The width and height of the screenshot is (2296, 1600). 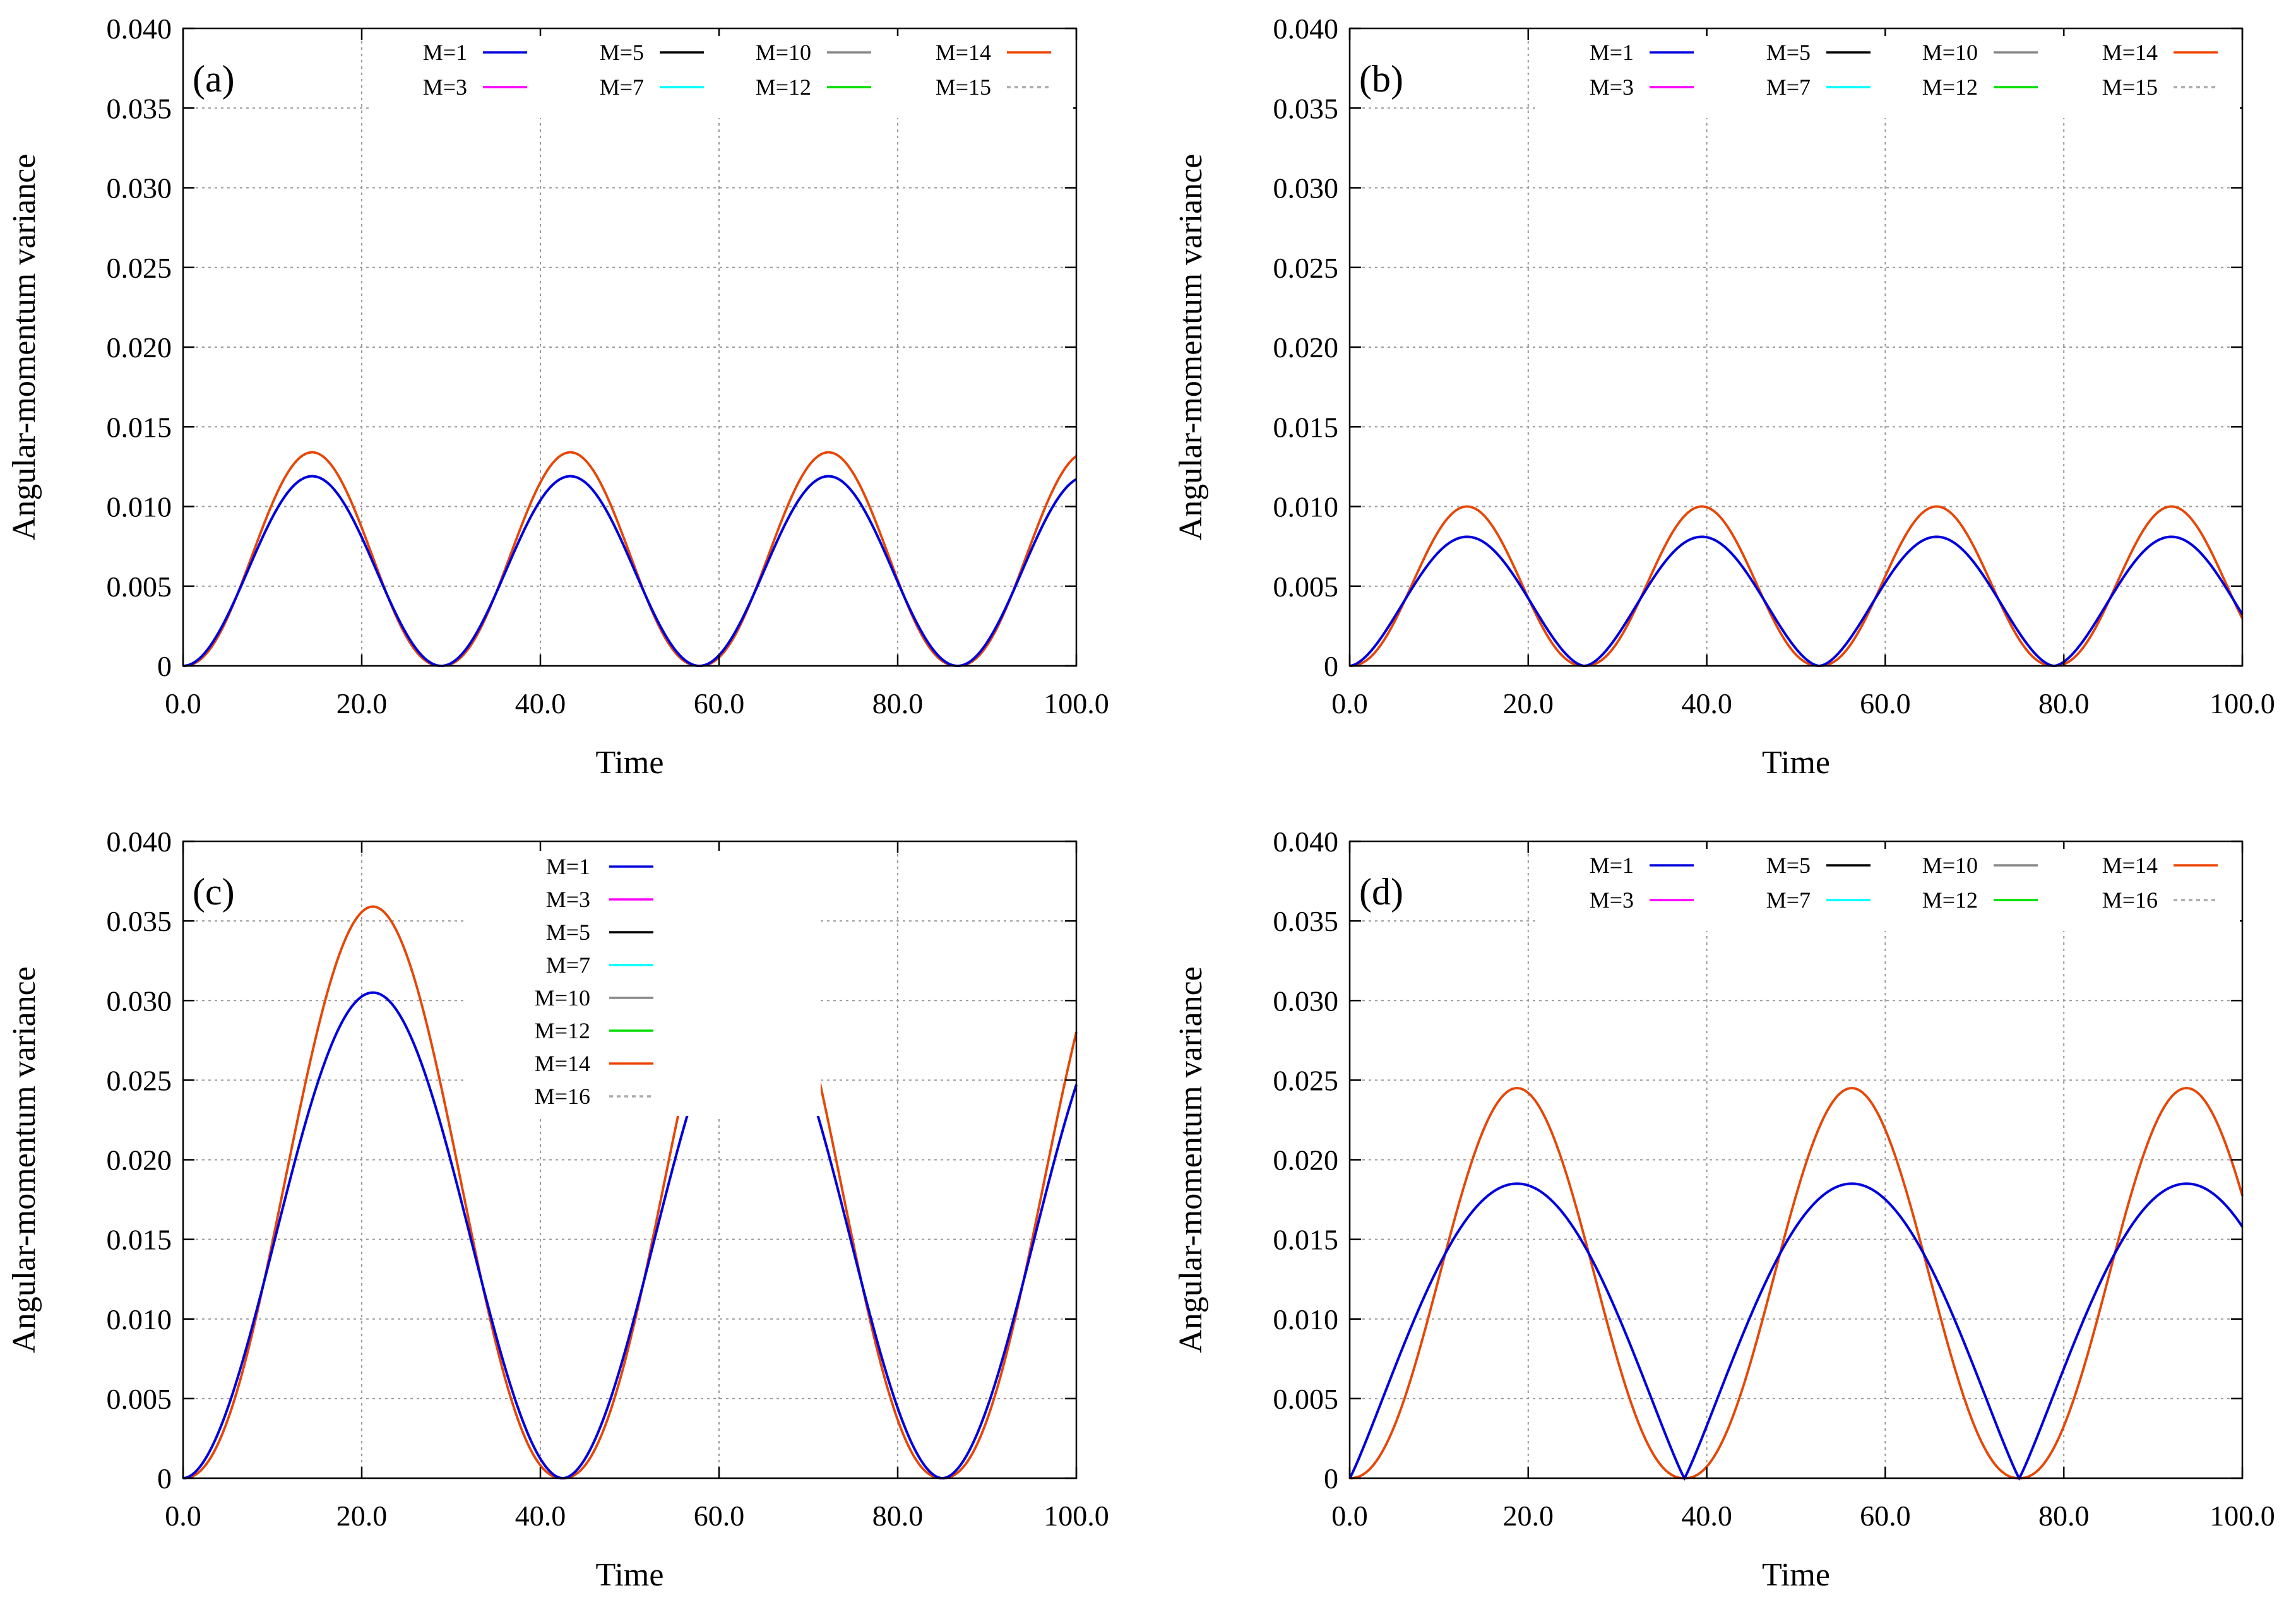 What do you see at coordinates (214, 79) in the screenshot?
I see `panel-label: (a)` at bounding box center [214, 79].